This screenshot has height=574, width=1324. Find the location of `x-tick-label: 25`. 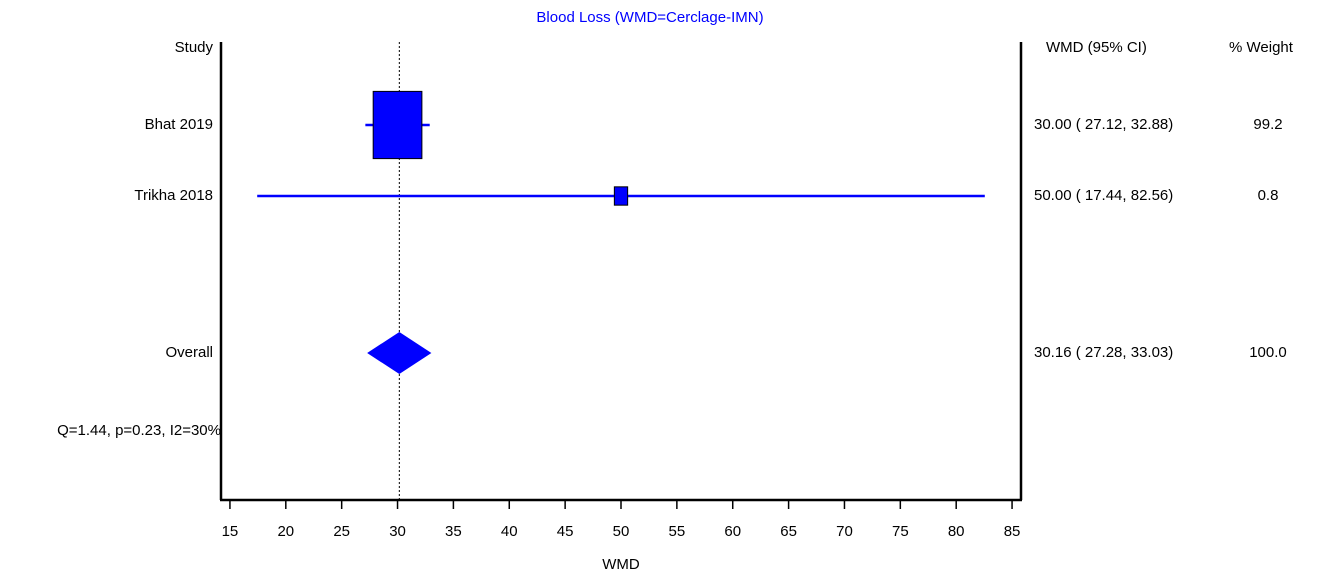

x-tick-label: 25 is located at coordinates (341, 531).